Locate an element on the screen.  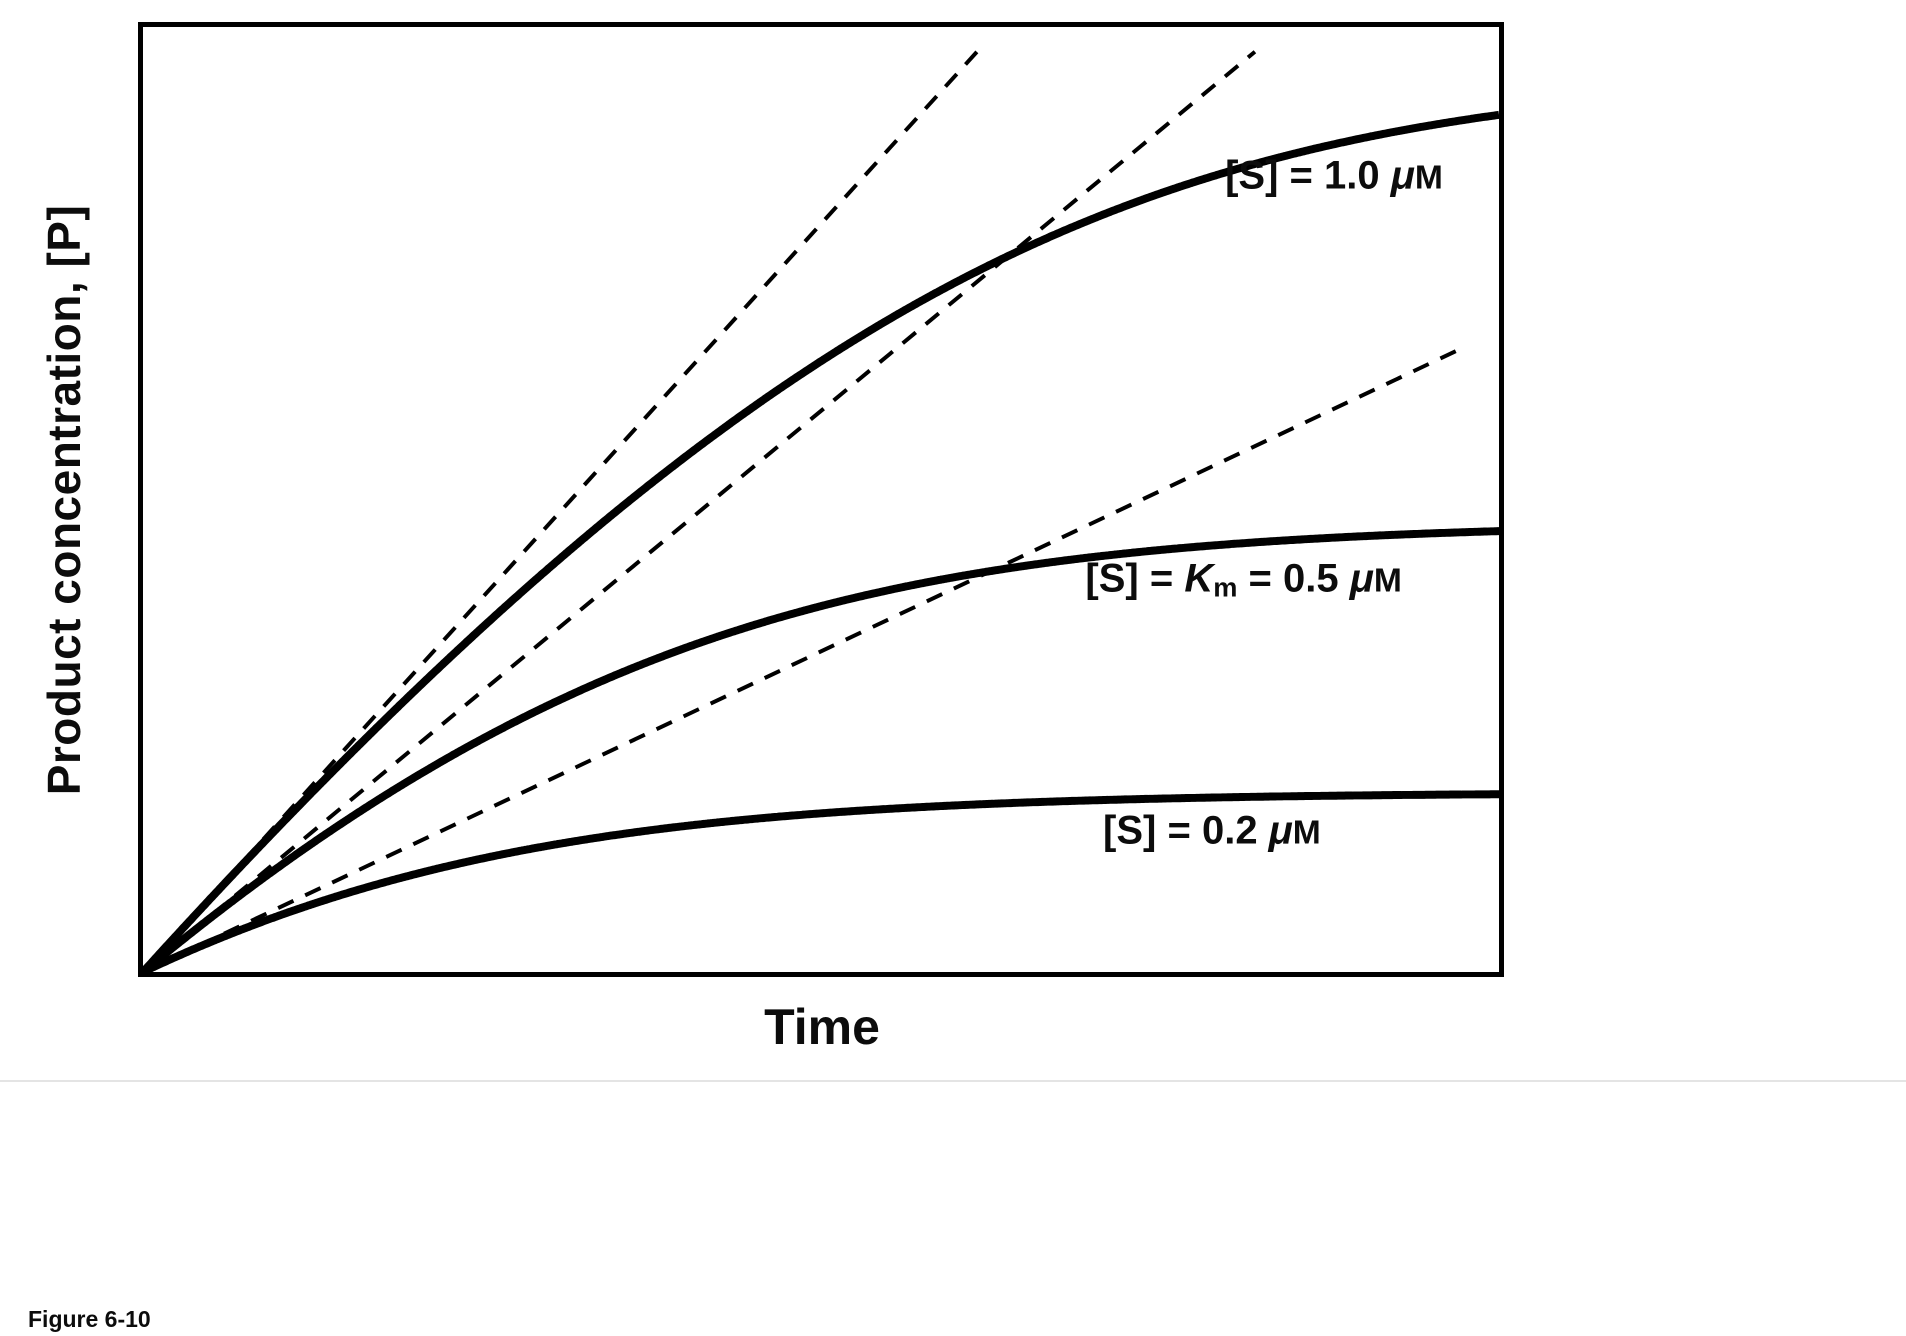
progress-curve-s3 is located at coordinates (821, 881).